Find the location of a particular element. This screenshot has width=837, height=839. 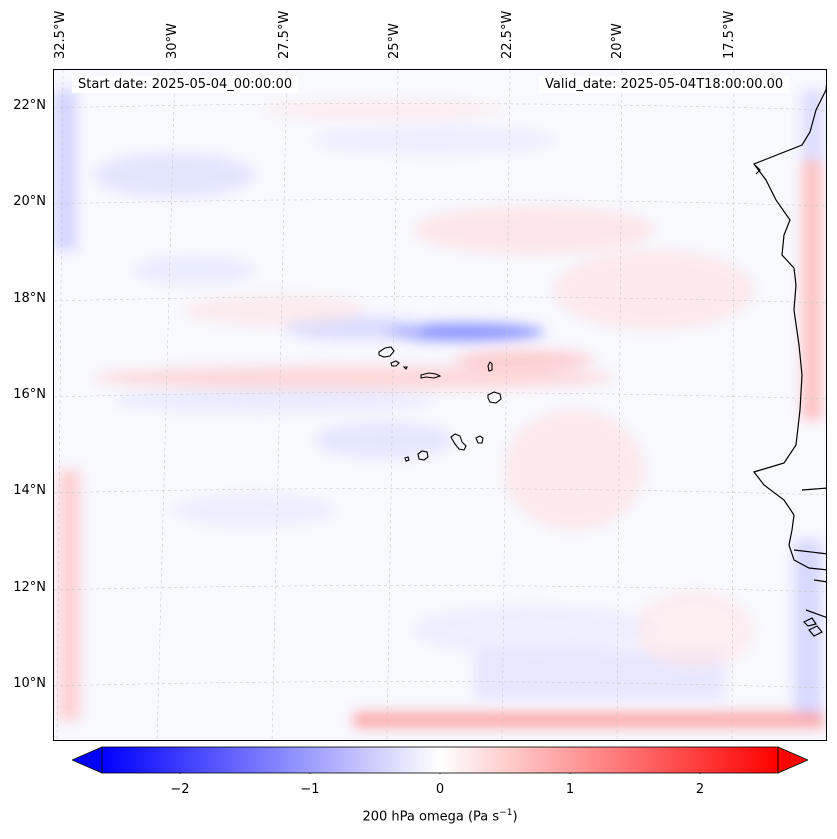

parallel-10n is located at coordinates (440, 685).